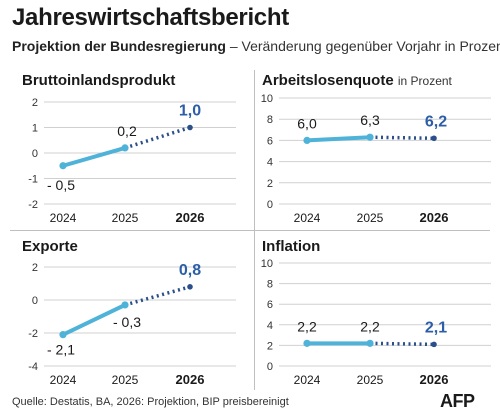 The image size is (500, 416). What do you see at coordinates (127, 322) in the screenshot?
I see `data-label: - 0,3` at bounding box center [127, 322].